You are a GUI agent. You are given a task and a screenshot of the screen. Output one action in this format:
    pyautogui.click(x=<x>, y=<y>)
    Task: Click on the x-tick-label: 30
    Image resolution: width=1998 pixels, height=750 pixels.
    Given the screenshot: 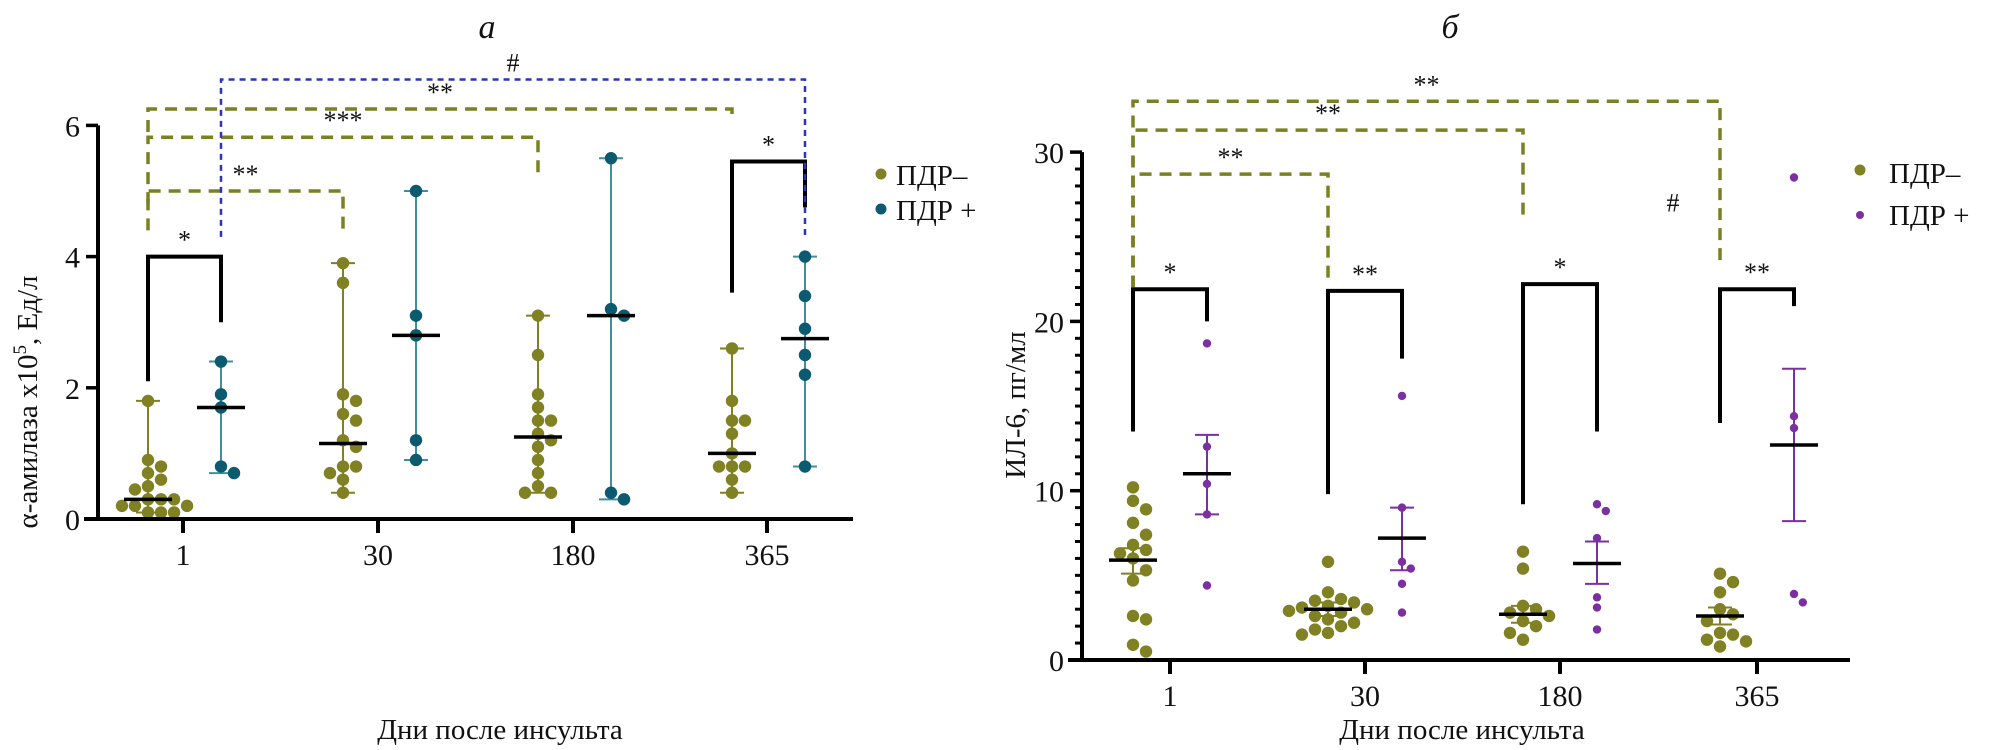 What is the action you would take?
    pyautogui.click(x=378, y=555)
    